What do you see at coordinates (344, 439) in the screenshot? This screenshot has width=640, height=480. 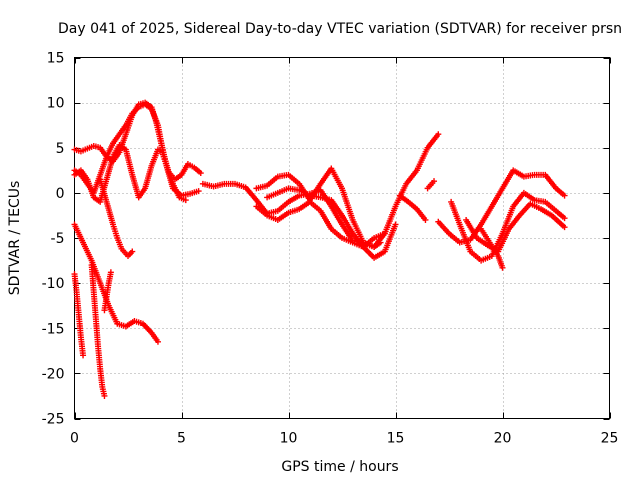 I see `x-tick-labels: 0 5 10 15 20 25` at bounding box center [344, 439].